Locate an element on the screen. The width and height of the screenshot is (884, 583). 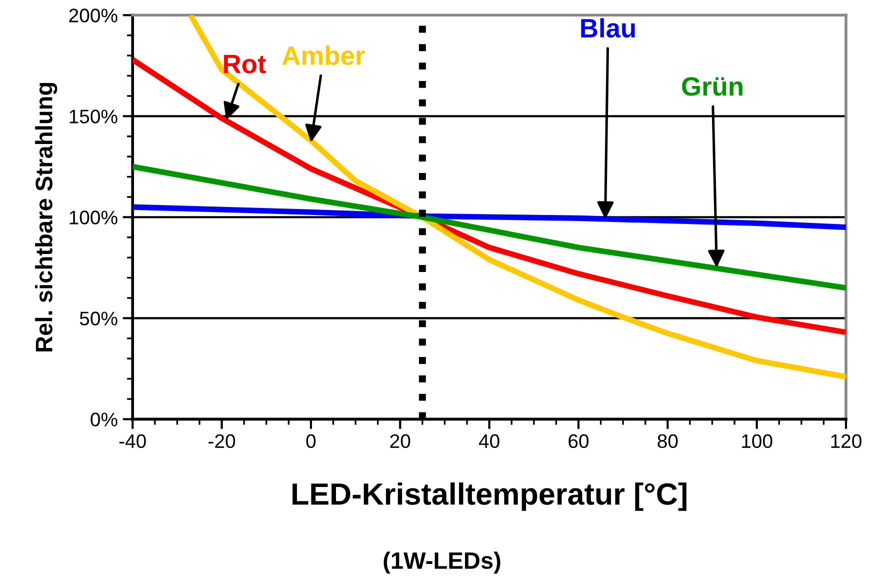
annotation: Rot is located at coordinates (245, 64).